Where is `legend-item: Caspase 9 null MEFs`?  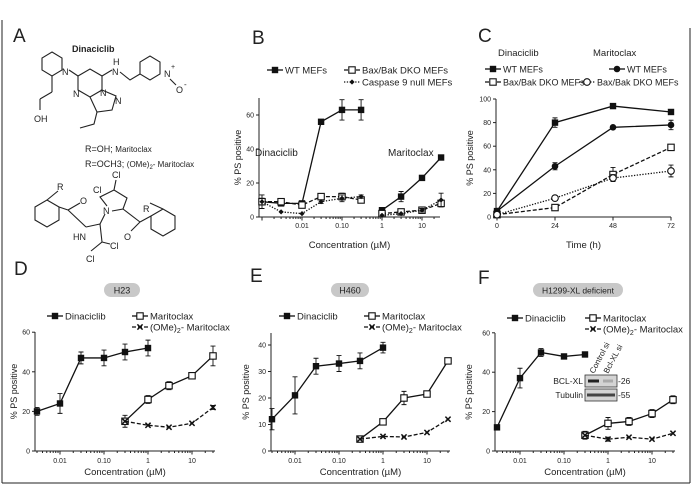 legend-item: Caspase 9 null MEFs is located at coordinates (398, 82).